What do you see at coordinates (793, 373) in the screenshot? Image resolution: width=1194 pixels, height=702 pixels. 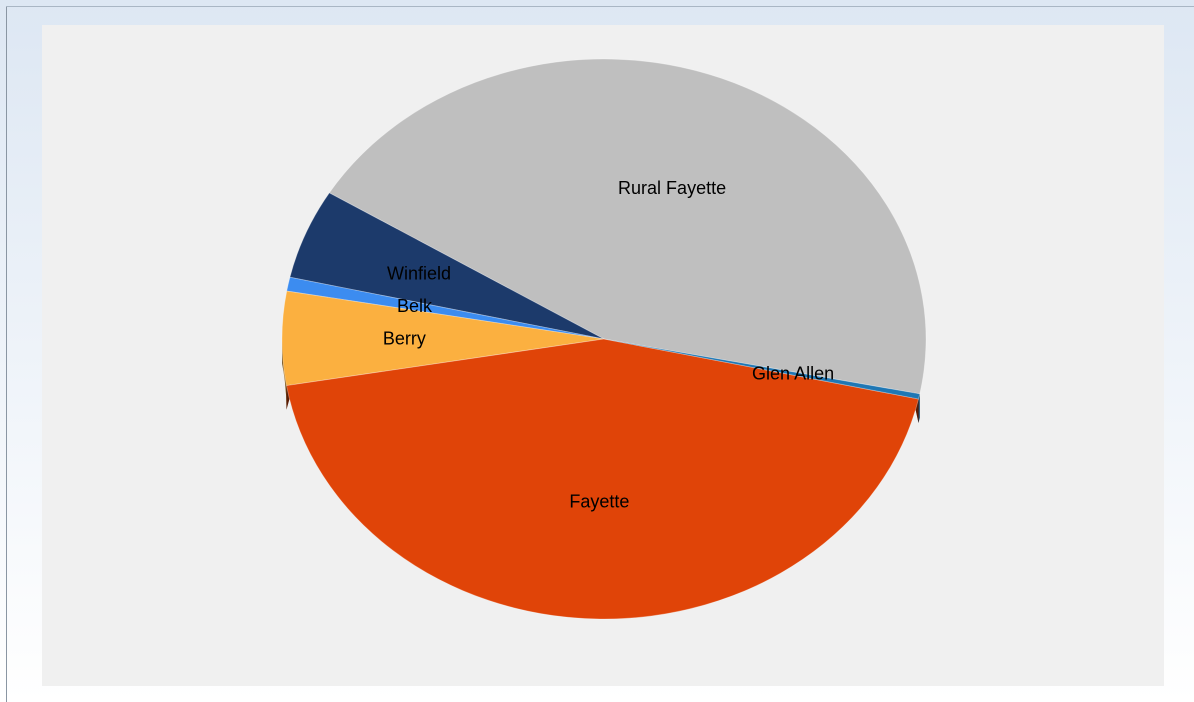 I see `pie-label-glen-allen: Glen Allen` at bounding box center [793, 373].